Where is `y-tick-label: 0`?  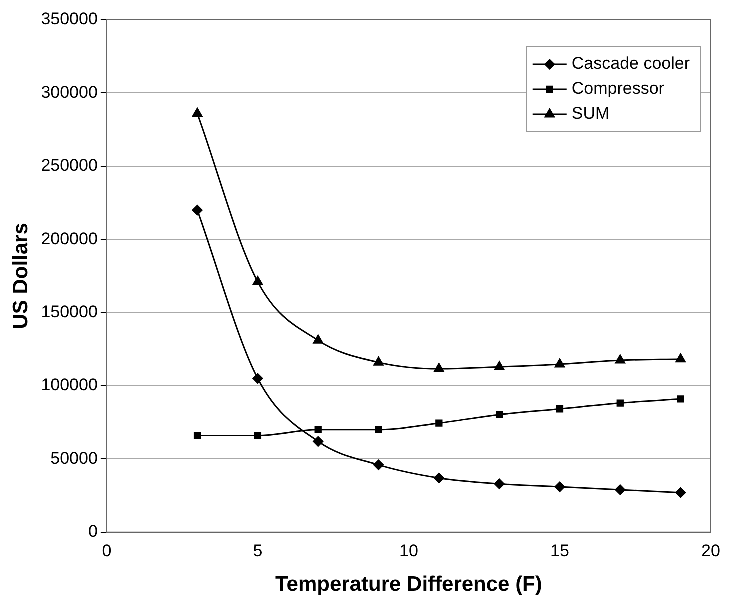 y-tick-label: 0 is located at coordinates (93, 532).